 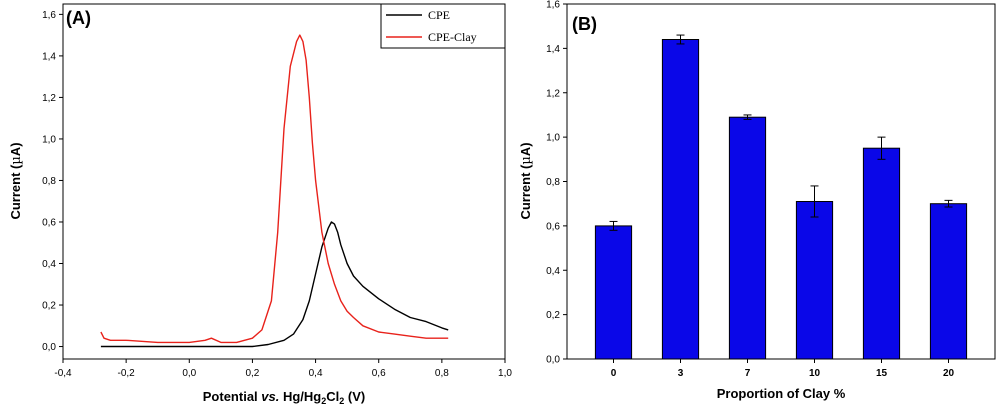 I want to click on panel-a-x-axis-title: Potential vs. Hg/Hg2Cl2 (V), so click(x=284, y=397).